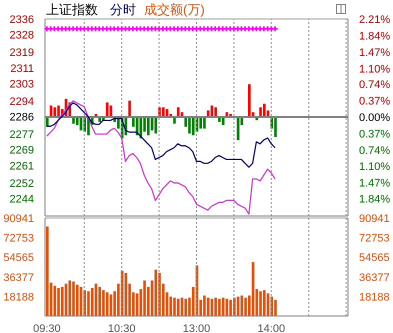 Image resolution: width=393 pixels, height=333 pixels. What do you see at coordinates (18, 278) in the screenshot?
I see `y-tick-label: 36377` at bounding box center [18, 278].